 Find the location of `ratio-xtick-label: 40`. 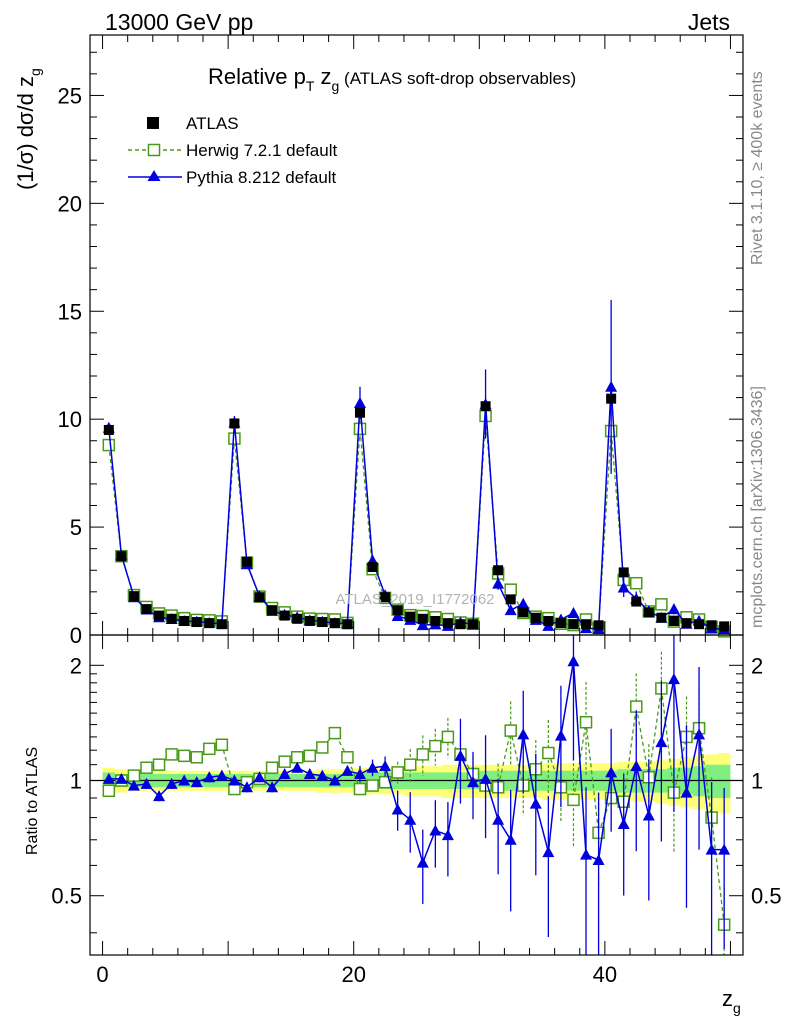

ratio-xtick-label: 40 is located at coordinates (605, 974).